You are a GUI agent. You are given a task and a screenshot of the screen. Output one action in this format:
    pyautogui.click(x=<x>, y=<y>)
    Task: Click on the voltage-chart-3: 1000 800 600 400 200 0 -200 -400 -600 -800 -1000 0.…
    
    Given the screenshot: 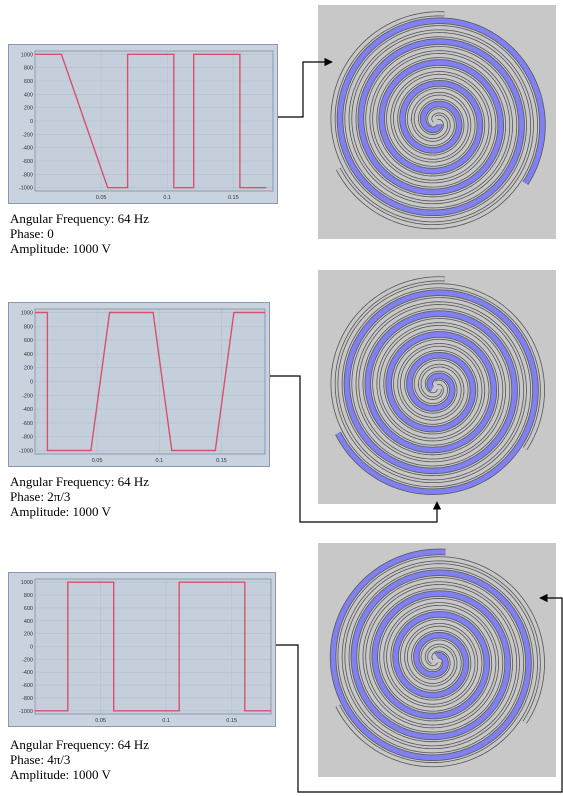 What is the action you would take?
    pyautogui.click(x=142, y=649)
    